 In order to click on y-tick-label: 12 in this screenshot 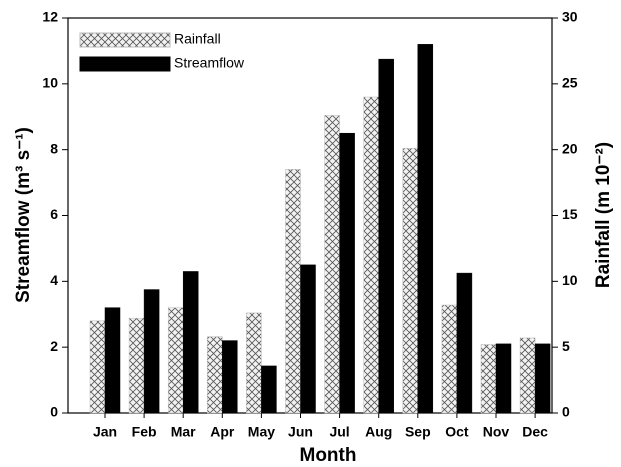, I will do `click(50, 17)`.